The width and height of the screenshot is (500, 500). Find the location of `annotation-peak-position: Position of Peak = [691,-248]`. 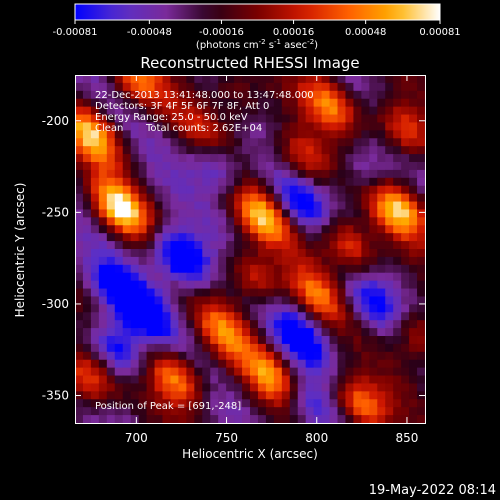

annotation-peak-position: Position of Peak = [691,-248] is located at coordinates (168, 406).